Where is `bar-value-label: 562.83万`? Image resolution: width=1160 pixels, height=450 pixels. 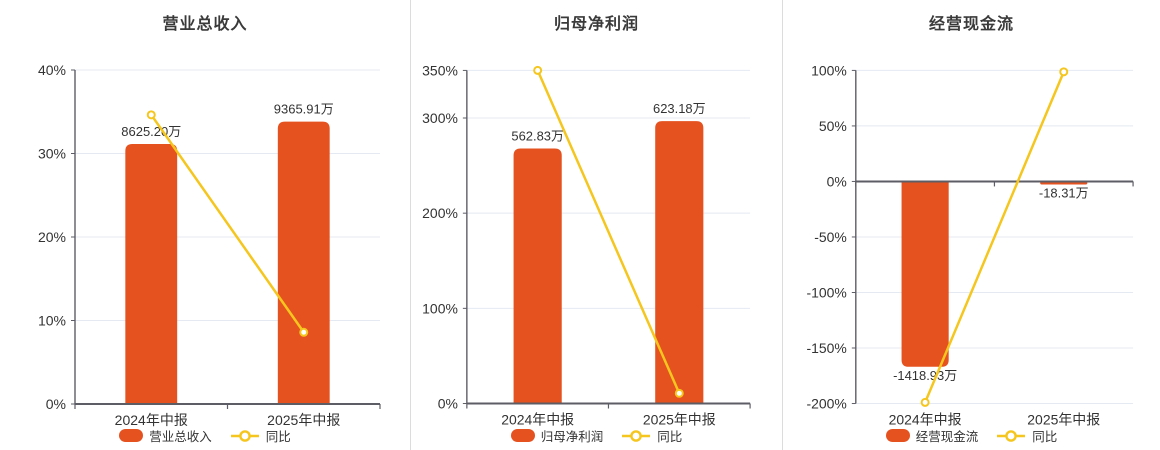
bar-value-label: 562.83万 is located at coordinates (537, 135).